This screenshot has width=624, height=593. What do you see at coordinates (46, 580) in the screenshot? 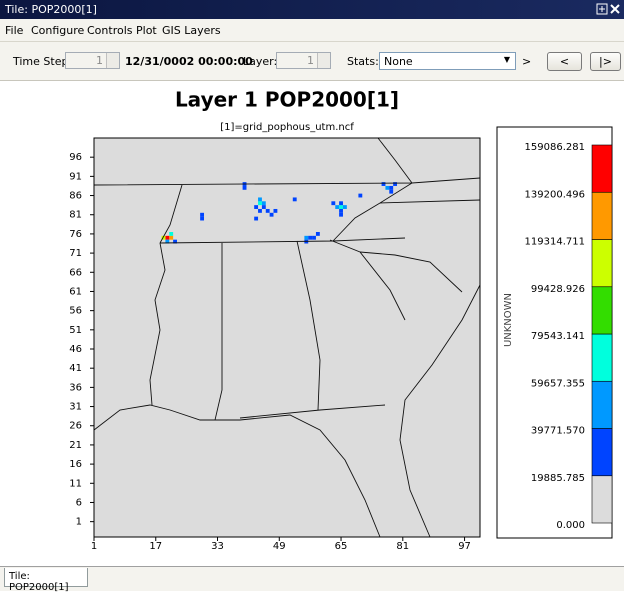
I see `tab: Tile: POP2000[1]` at bounding box center [46, 580].